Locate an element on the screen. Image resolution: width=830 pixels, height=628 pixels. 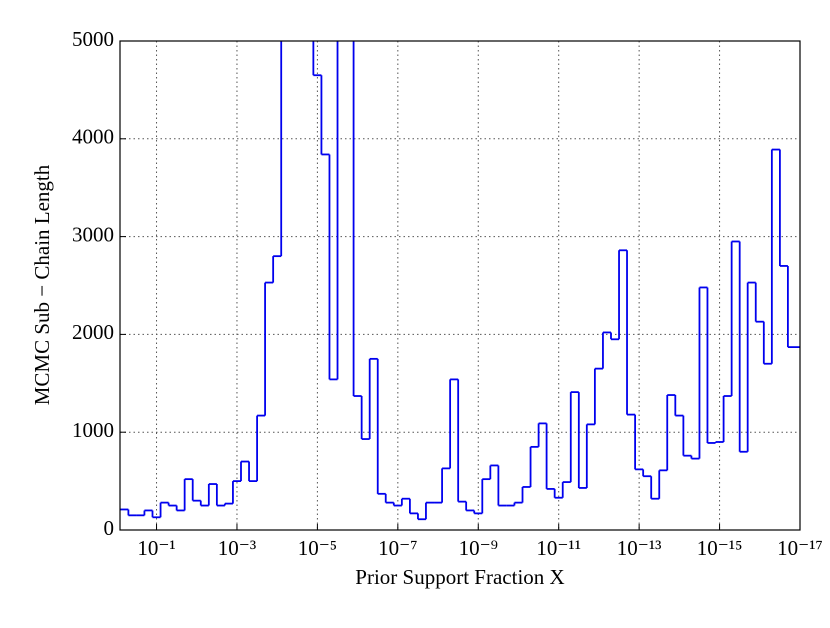
y-tick-label: 5000 is located at coordinates (93, 39).